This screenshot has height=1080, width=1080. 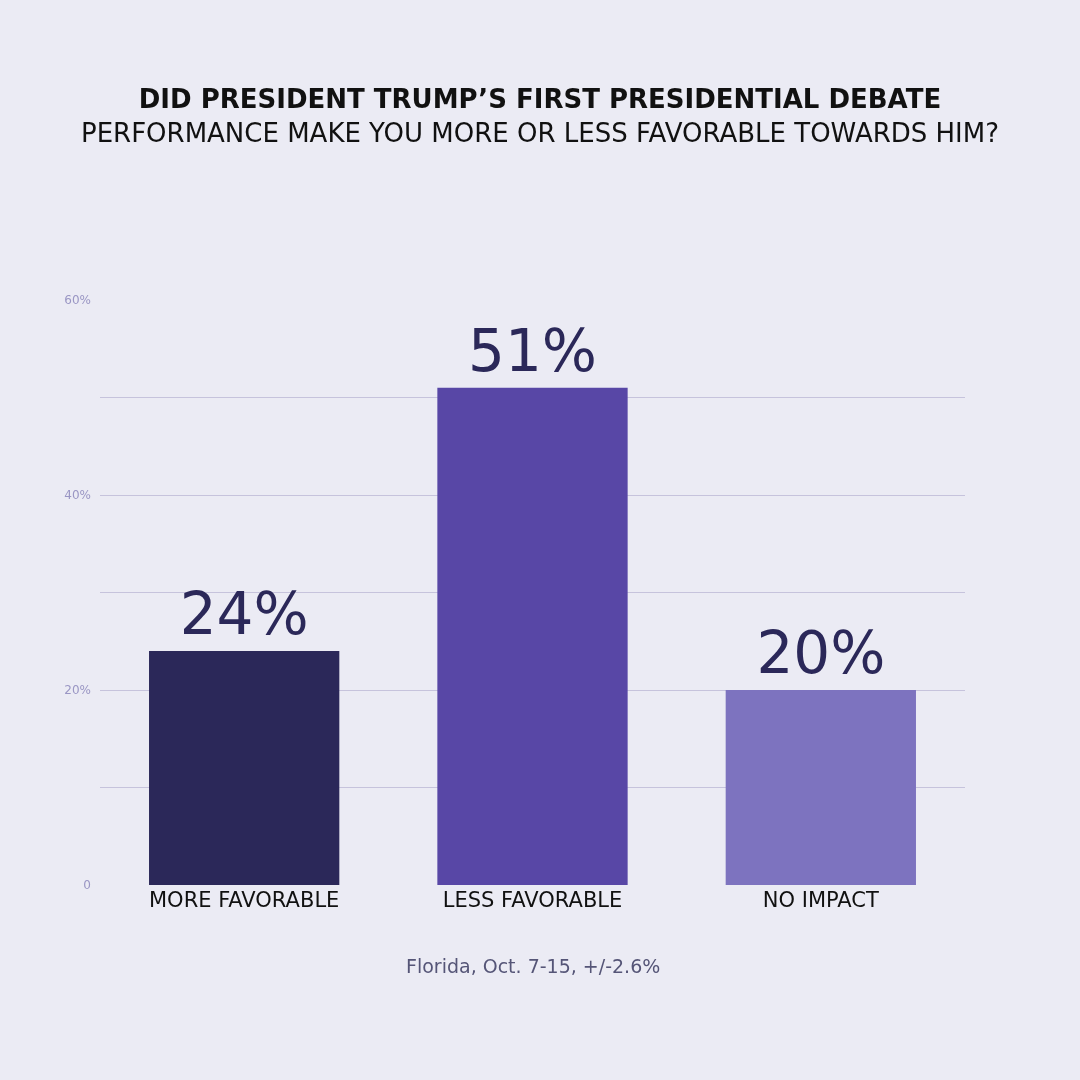 I want to click on x-tick-label: MORE FAVORABLE, so click(x=244, y=900).